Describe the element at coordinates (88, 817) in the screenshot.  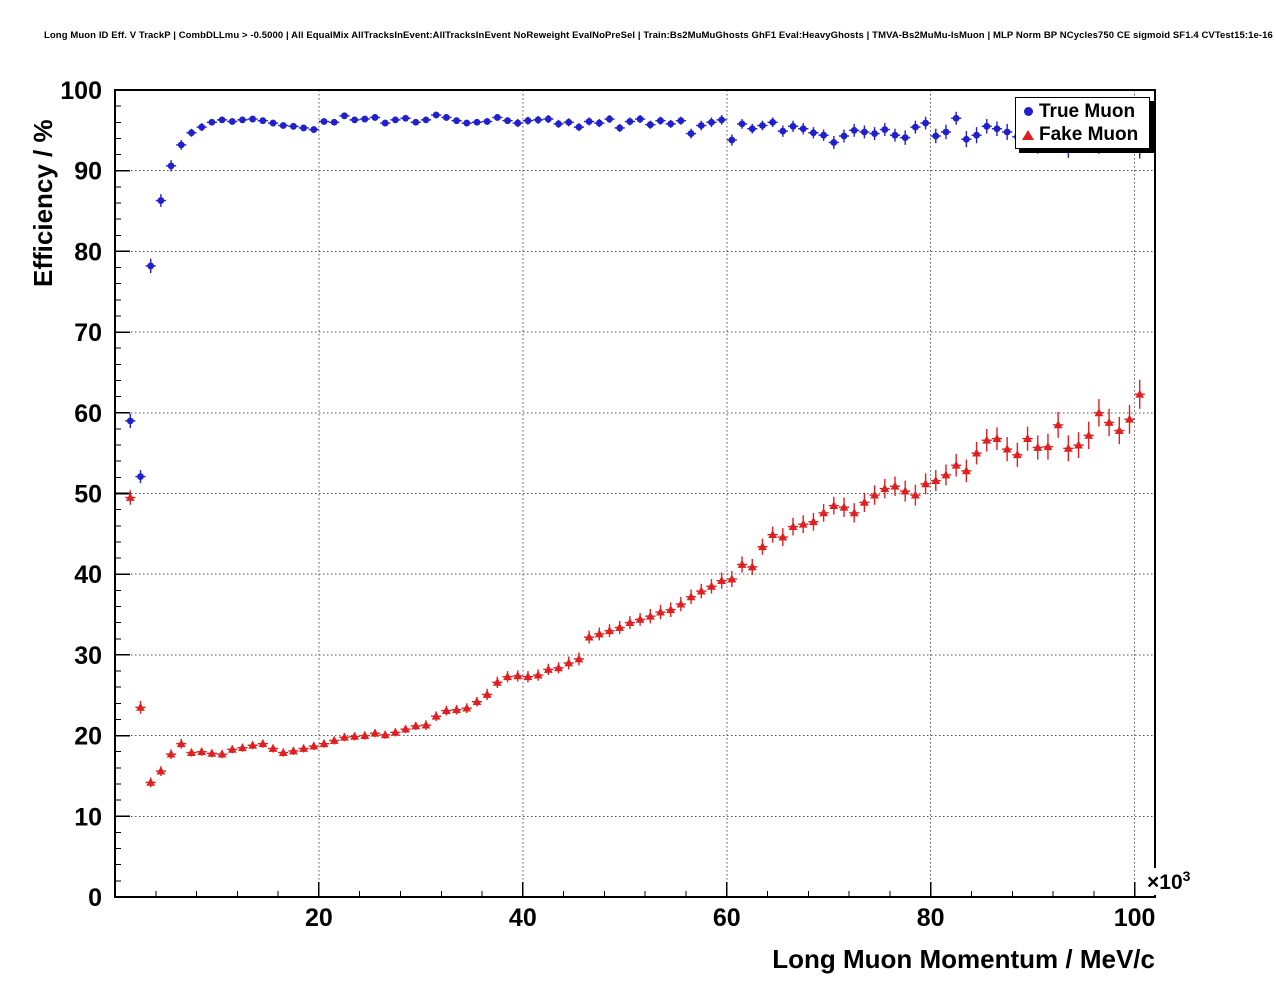
I see `y-tick-label: 10` at that location.